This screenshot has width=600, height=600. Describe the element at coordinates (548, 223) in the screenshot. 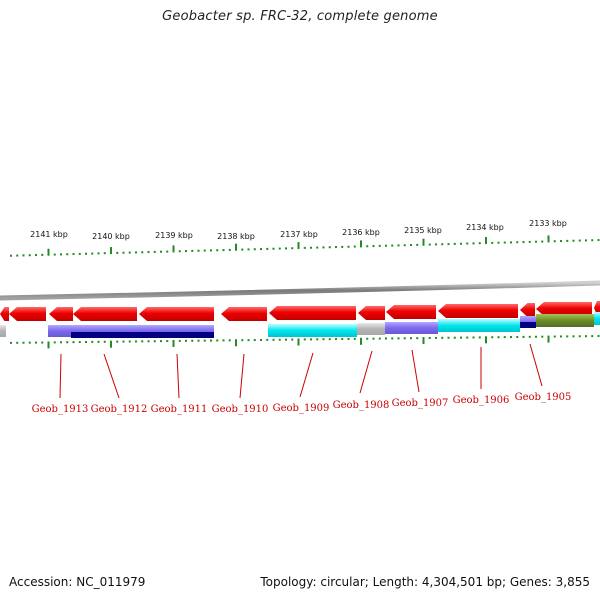

I see `scale-label: 2133 kbp` at that location.